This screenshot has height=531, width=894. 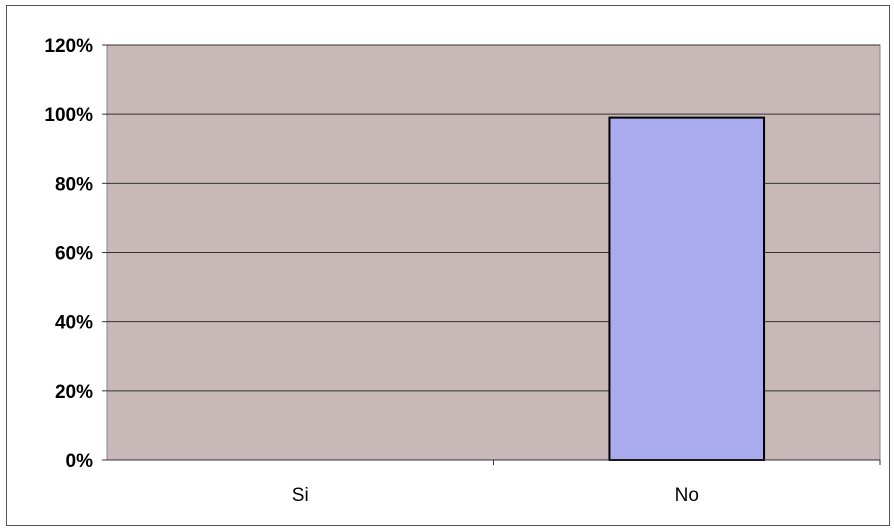 What do you see at coordinates (74, 392) in the screenshot?
I see `y-tick-label: 20%` at bounding box center [74, 392].